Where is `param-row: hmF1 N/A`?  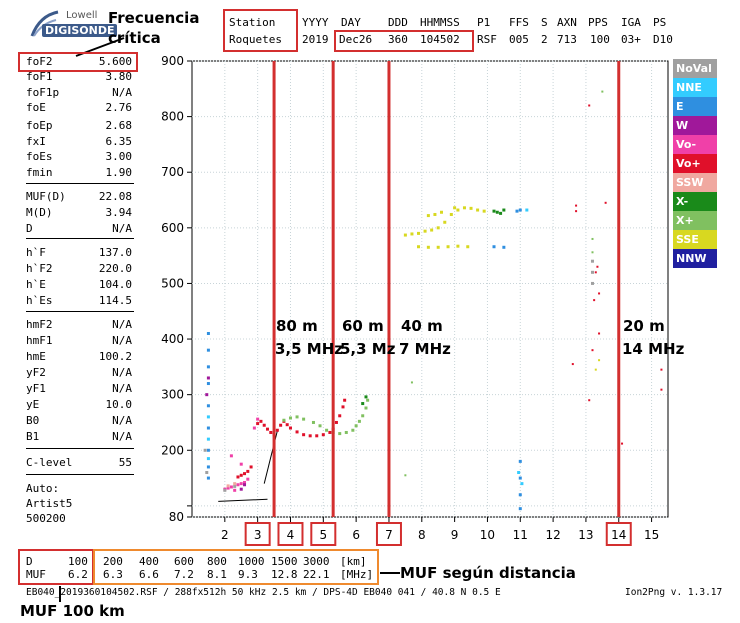
param-row: hmF1 N/A is located at coordinates (79, 341).